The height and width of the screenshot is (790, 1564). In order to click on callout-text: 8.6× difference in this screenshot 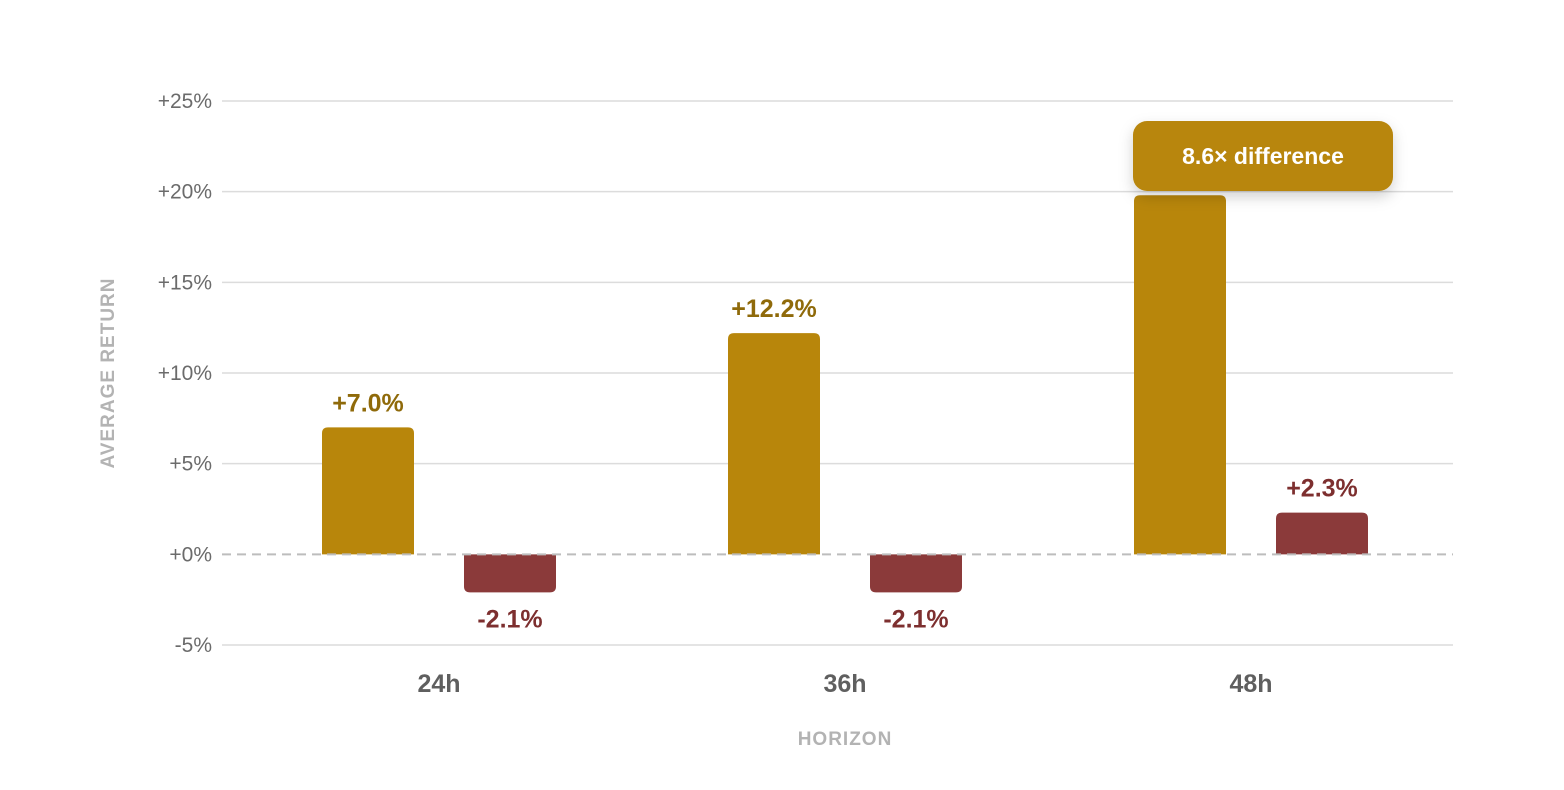, I will do `click(1263, 156)`.